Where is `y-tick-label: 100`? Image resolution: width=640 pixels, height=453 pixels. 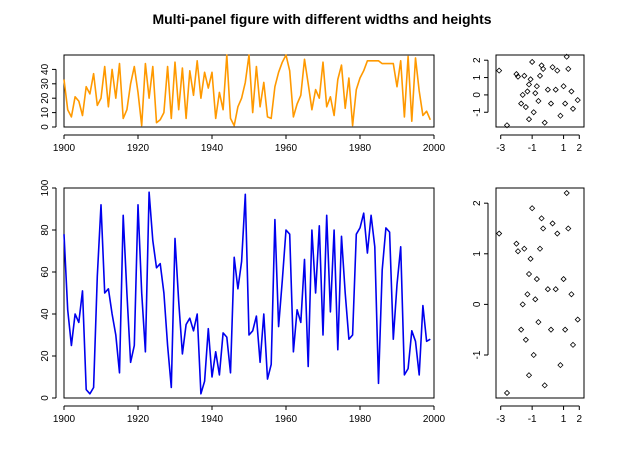
y-tick-label: 100 is located at coordinates (45, 187).